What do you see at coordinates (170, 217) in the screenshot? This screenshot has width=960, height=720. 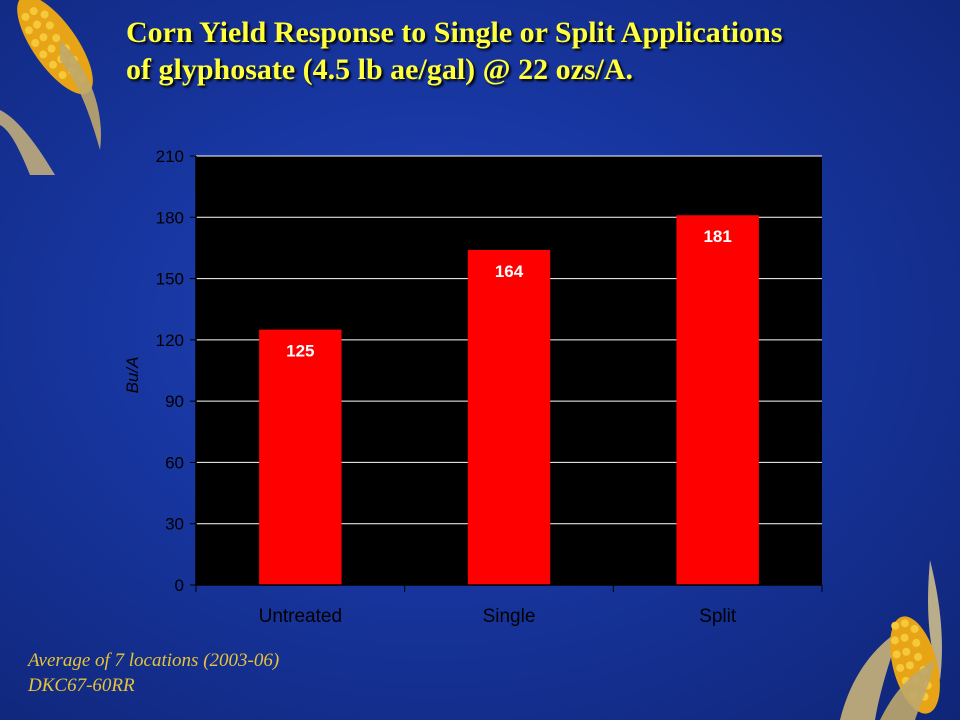 I see `y-tick-label: 180` at bounding box center [170, 217].